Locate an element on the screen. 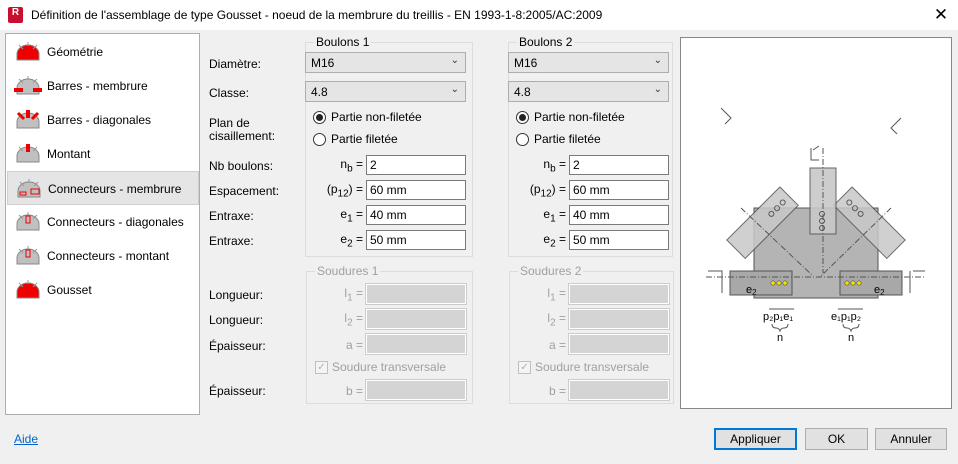 The width and height of the screenshot is (958, 464). right-dimension-labels: e₁p₁p₂ is located at coordinates (846, 317).